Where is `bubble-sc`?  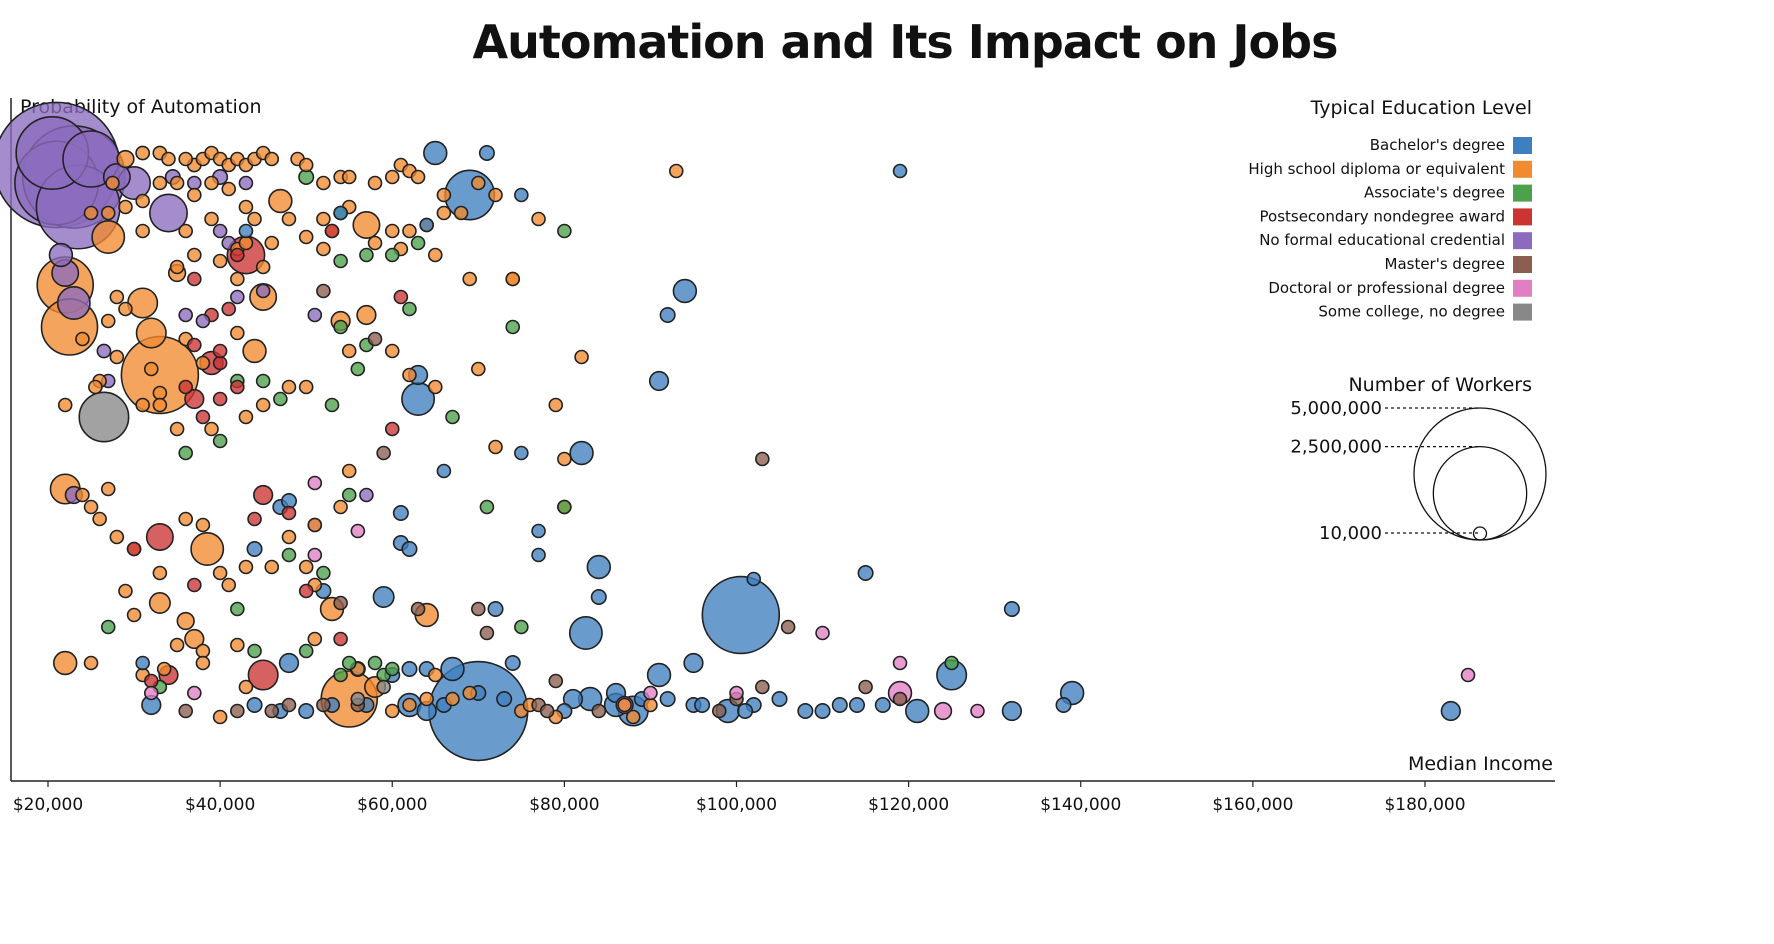
bubble-sc is located at coordinates (104, 417).